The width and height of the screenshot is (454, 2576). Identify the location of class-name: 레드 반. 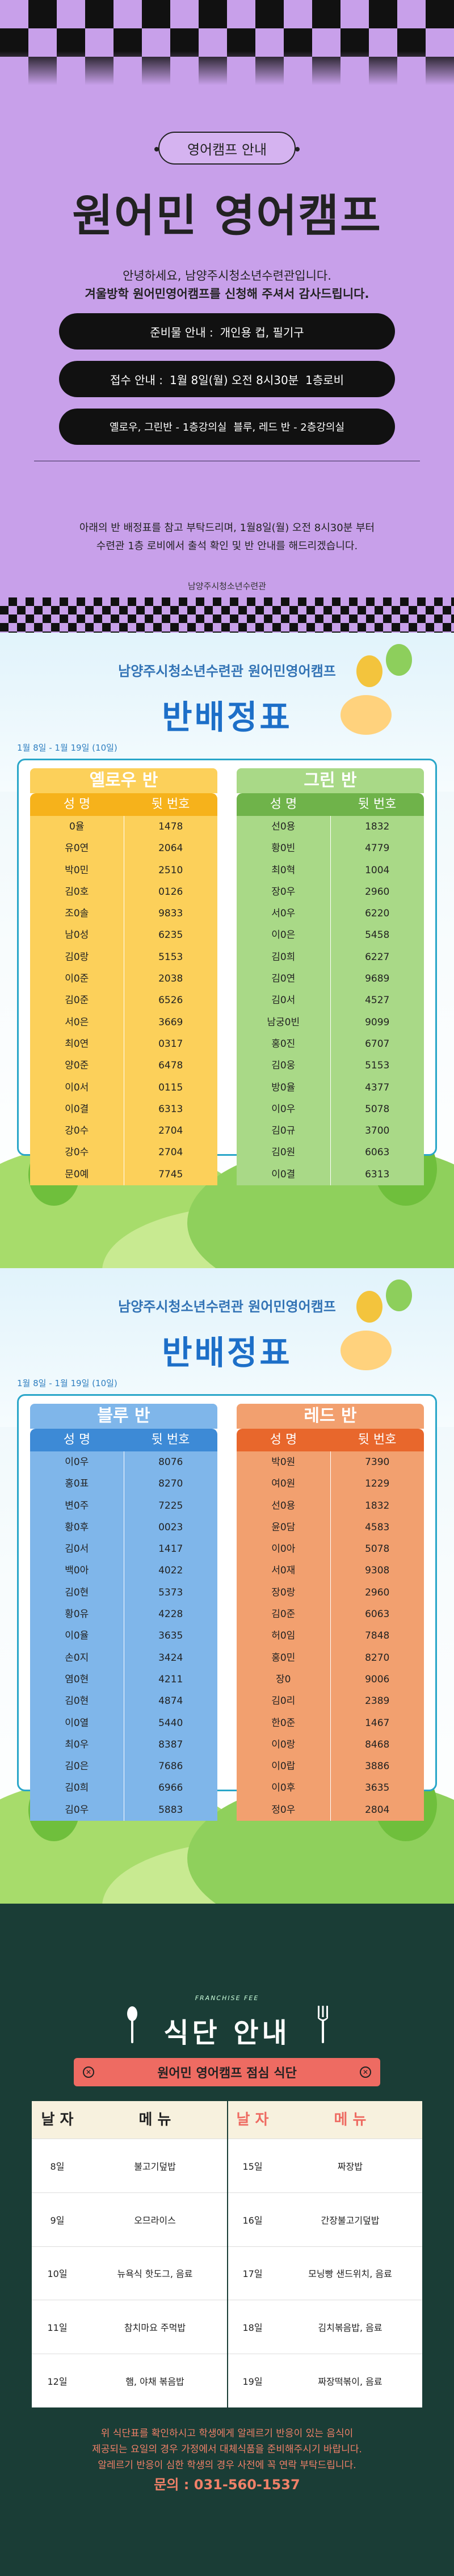
(330, 1416).